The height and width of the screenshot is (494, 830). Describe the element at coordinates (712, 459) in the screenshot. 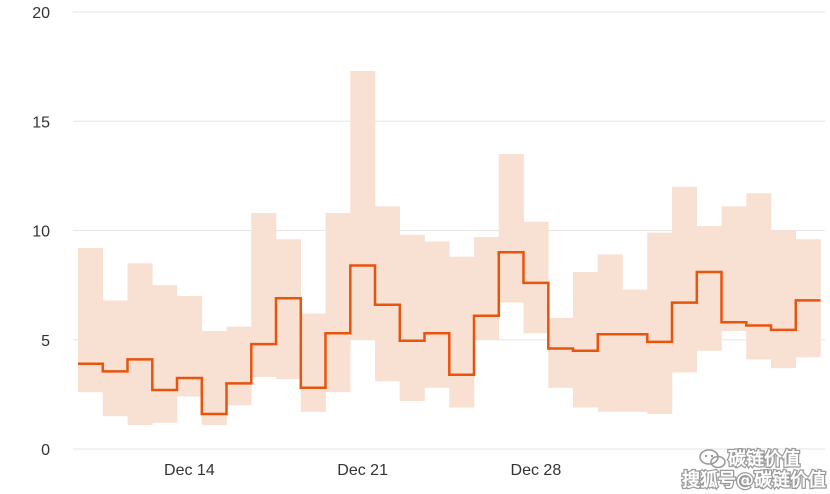

I see `wechat-logo-icon` at that location.